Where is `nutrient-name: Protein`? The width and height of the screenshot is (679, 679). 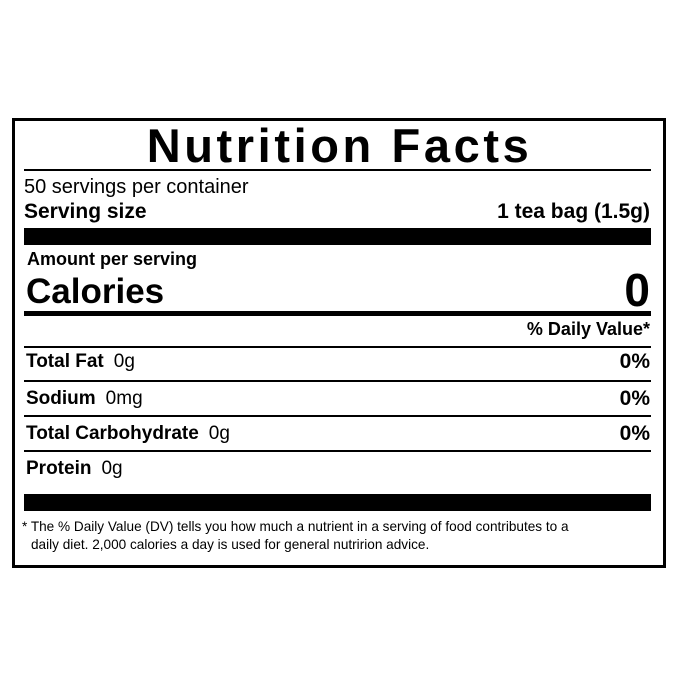
nutrient-name: Protein is located at coordinates (59, 468).